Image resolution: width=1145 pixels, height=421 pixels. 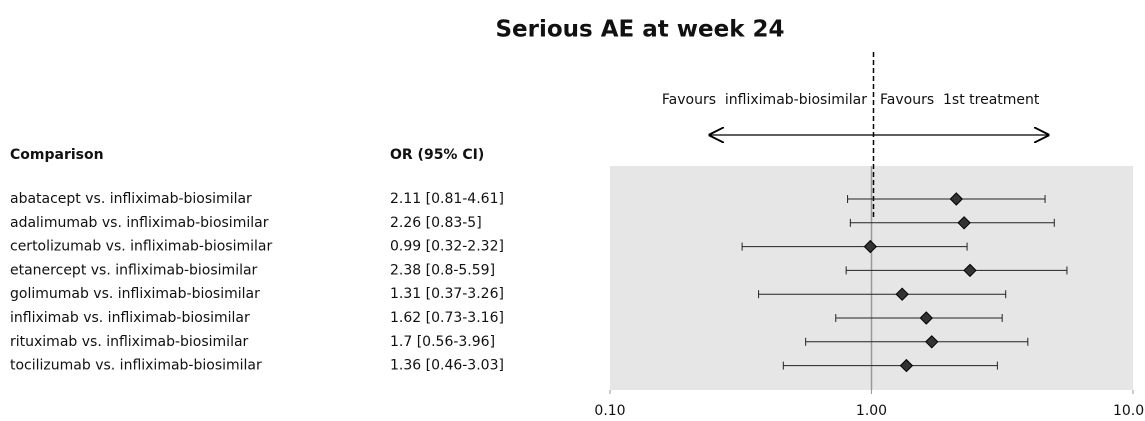 What do you see at coordinates (447, 247) in the screenshot?
I see `value-label: 0.99 [0.32-2.32]` at bounding box center [447, 247].